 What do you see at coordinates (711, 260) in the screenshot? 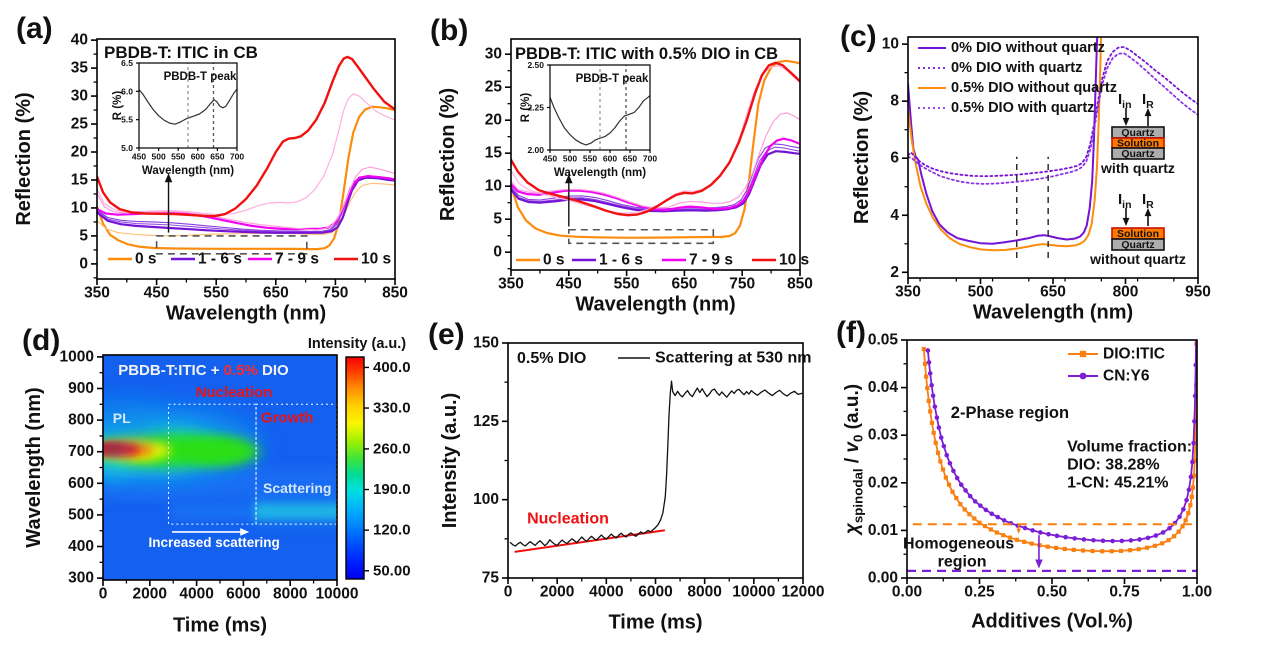
I see `legend-label: 7 - 9 s` at bounding box center [711, 260].